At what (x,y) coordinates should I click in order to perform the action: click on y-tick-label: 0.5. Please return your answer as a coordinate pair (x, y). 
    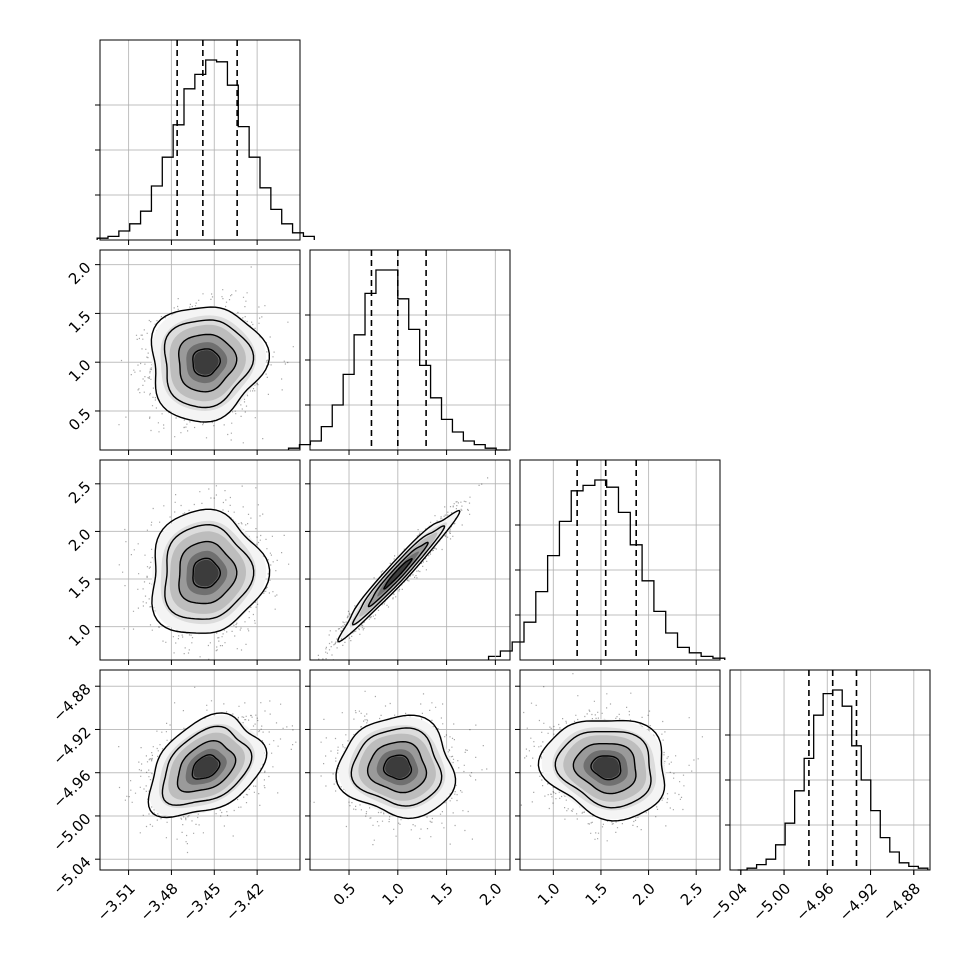
    Looking at the image, I should click on (80, 420).